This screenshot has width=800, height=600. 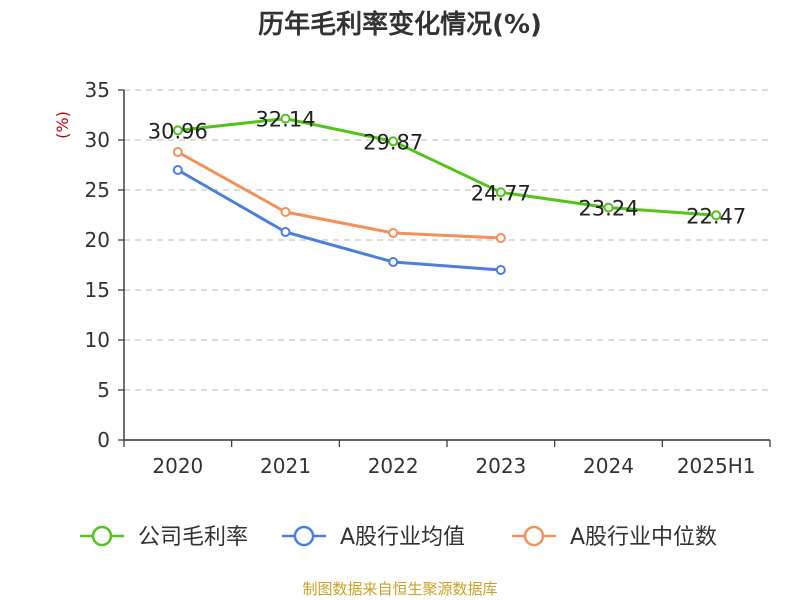 I want to click on legend: 公司毛利率 A股行业均值 A股行业中位数, so click(x=398, y=537).